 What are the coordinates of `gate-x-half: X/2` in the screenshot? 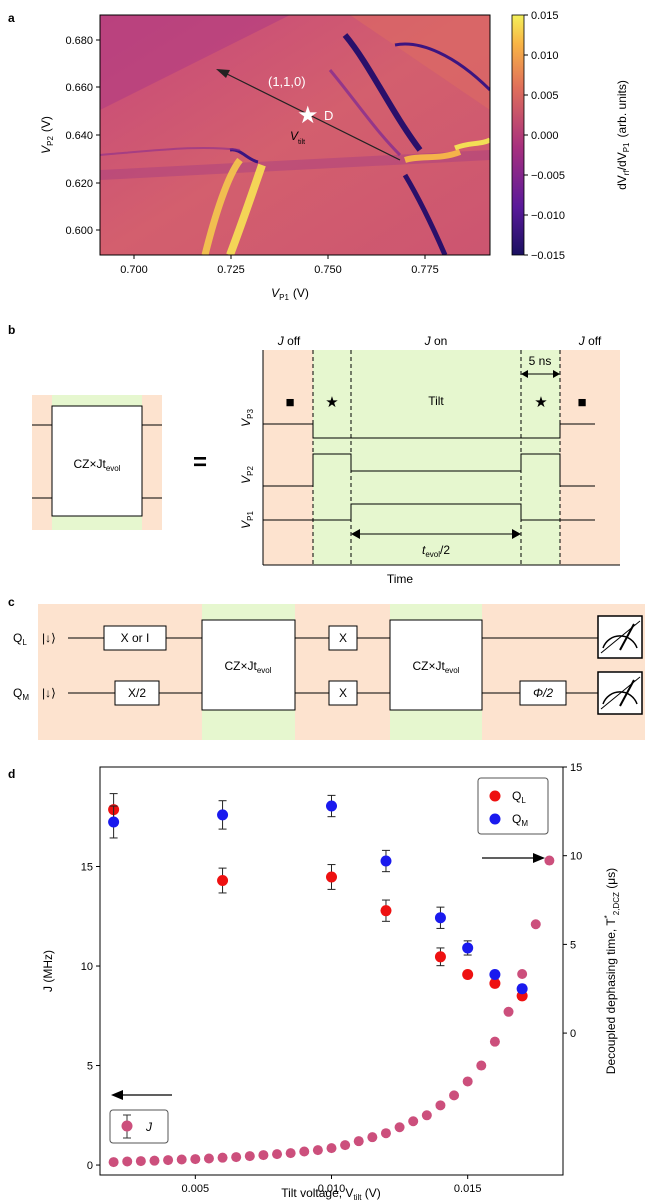 It's located at (137, 693).